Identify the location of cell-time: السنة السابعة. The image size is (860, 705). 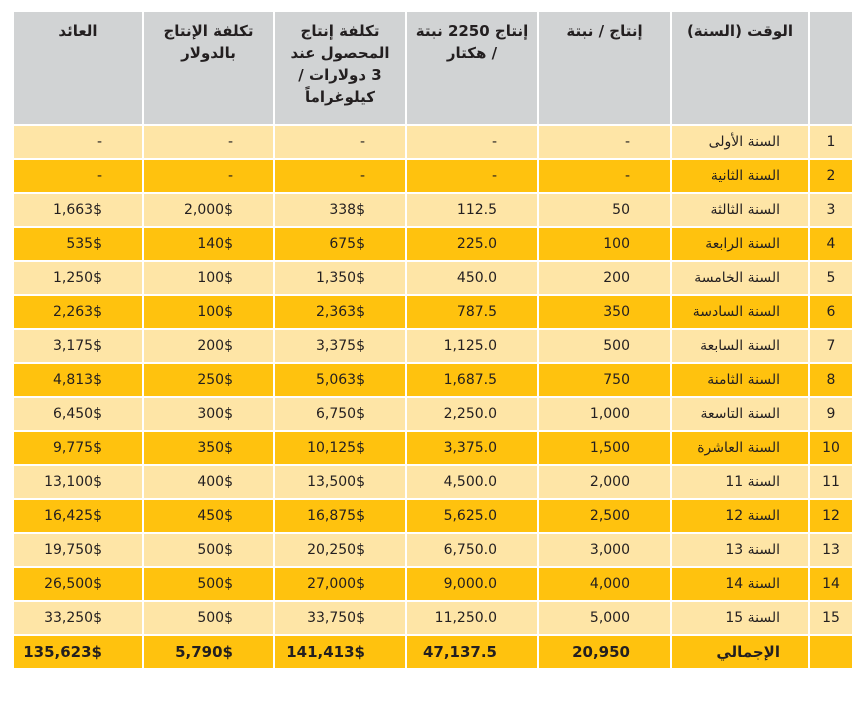
(740, 346).